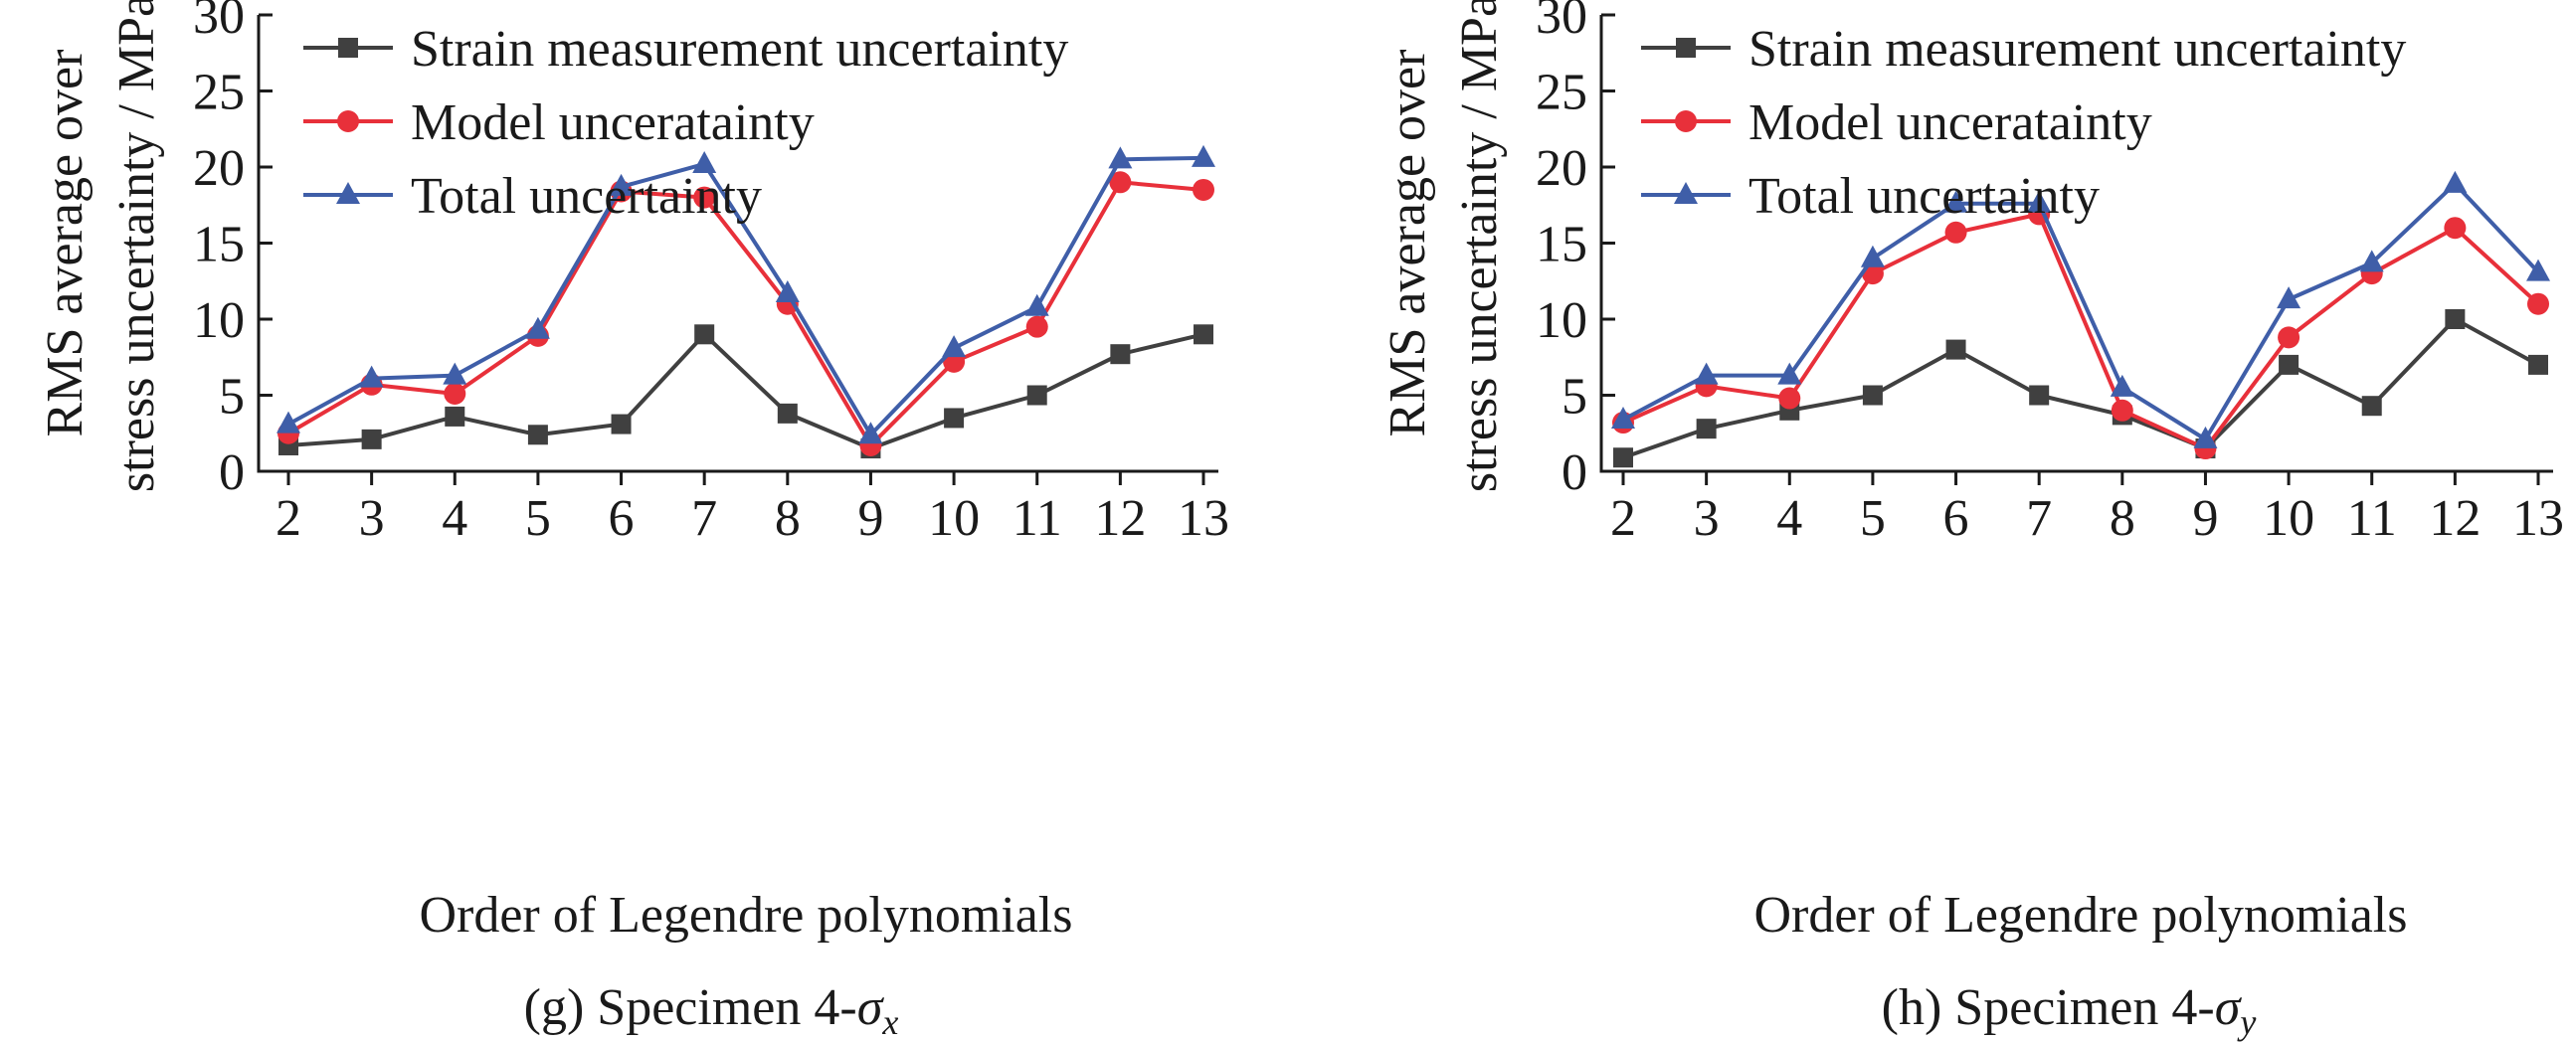 Image resolution: width=2576 pixels, height=1042 pixels. What do you see at coordinates (454, 518) in the screenshot?
I see `x-tick-label-g-2: 4` at bounding box center [454, 518].